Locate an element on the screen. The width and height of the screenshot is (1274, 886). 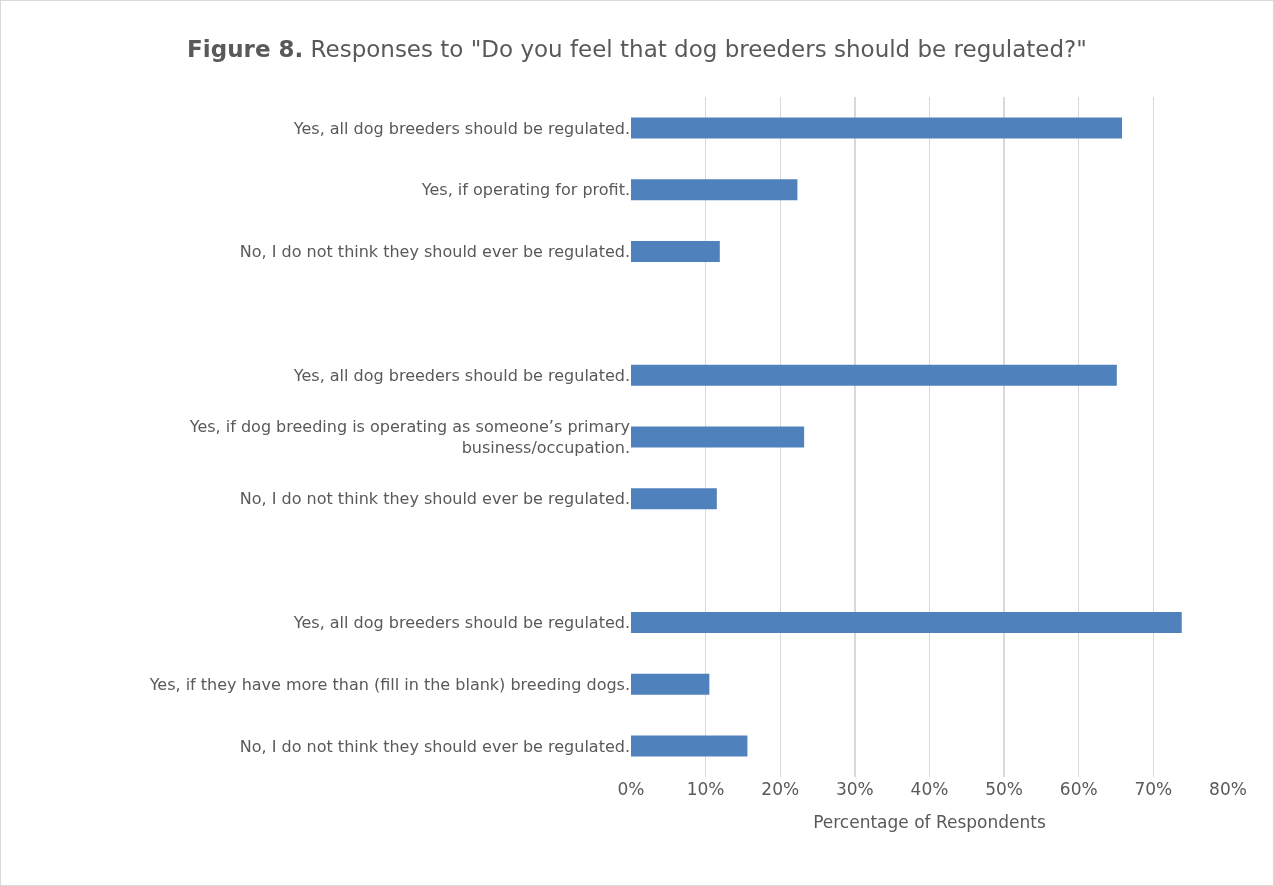
y-tick-label: Yes, if operating for profit. is located at coordinates (525, 190).